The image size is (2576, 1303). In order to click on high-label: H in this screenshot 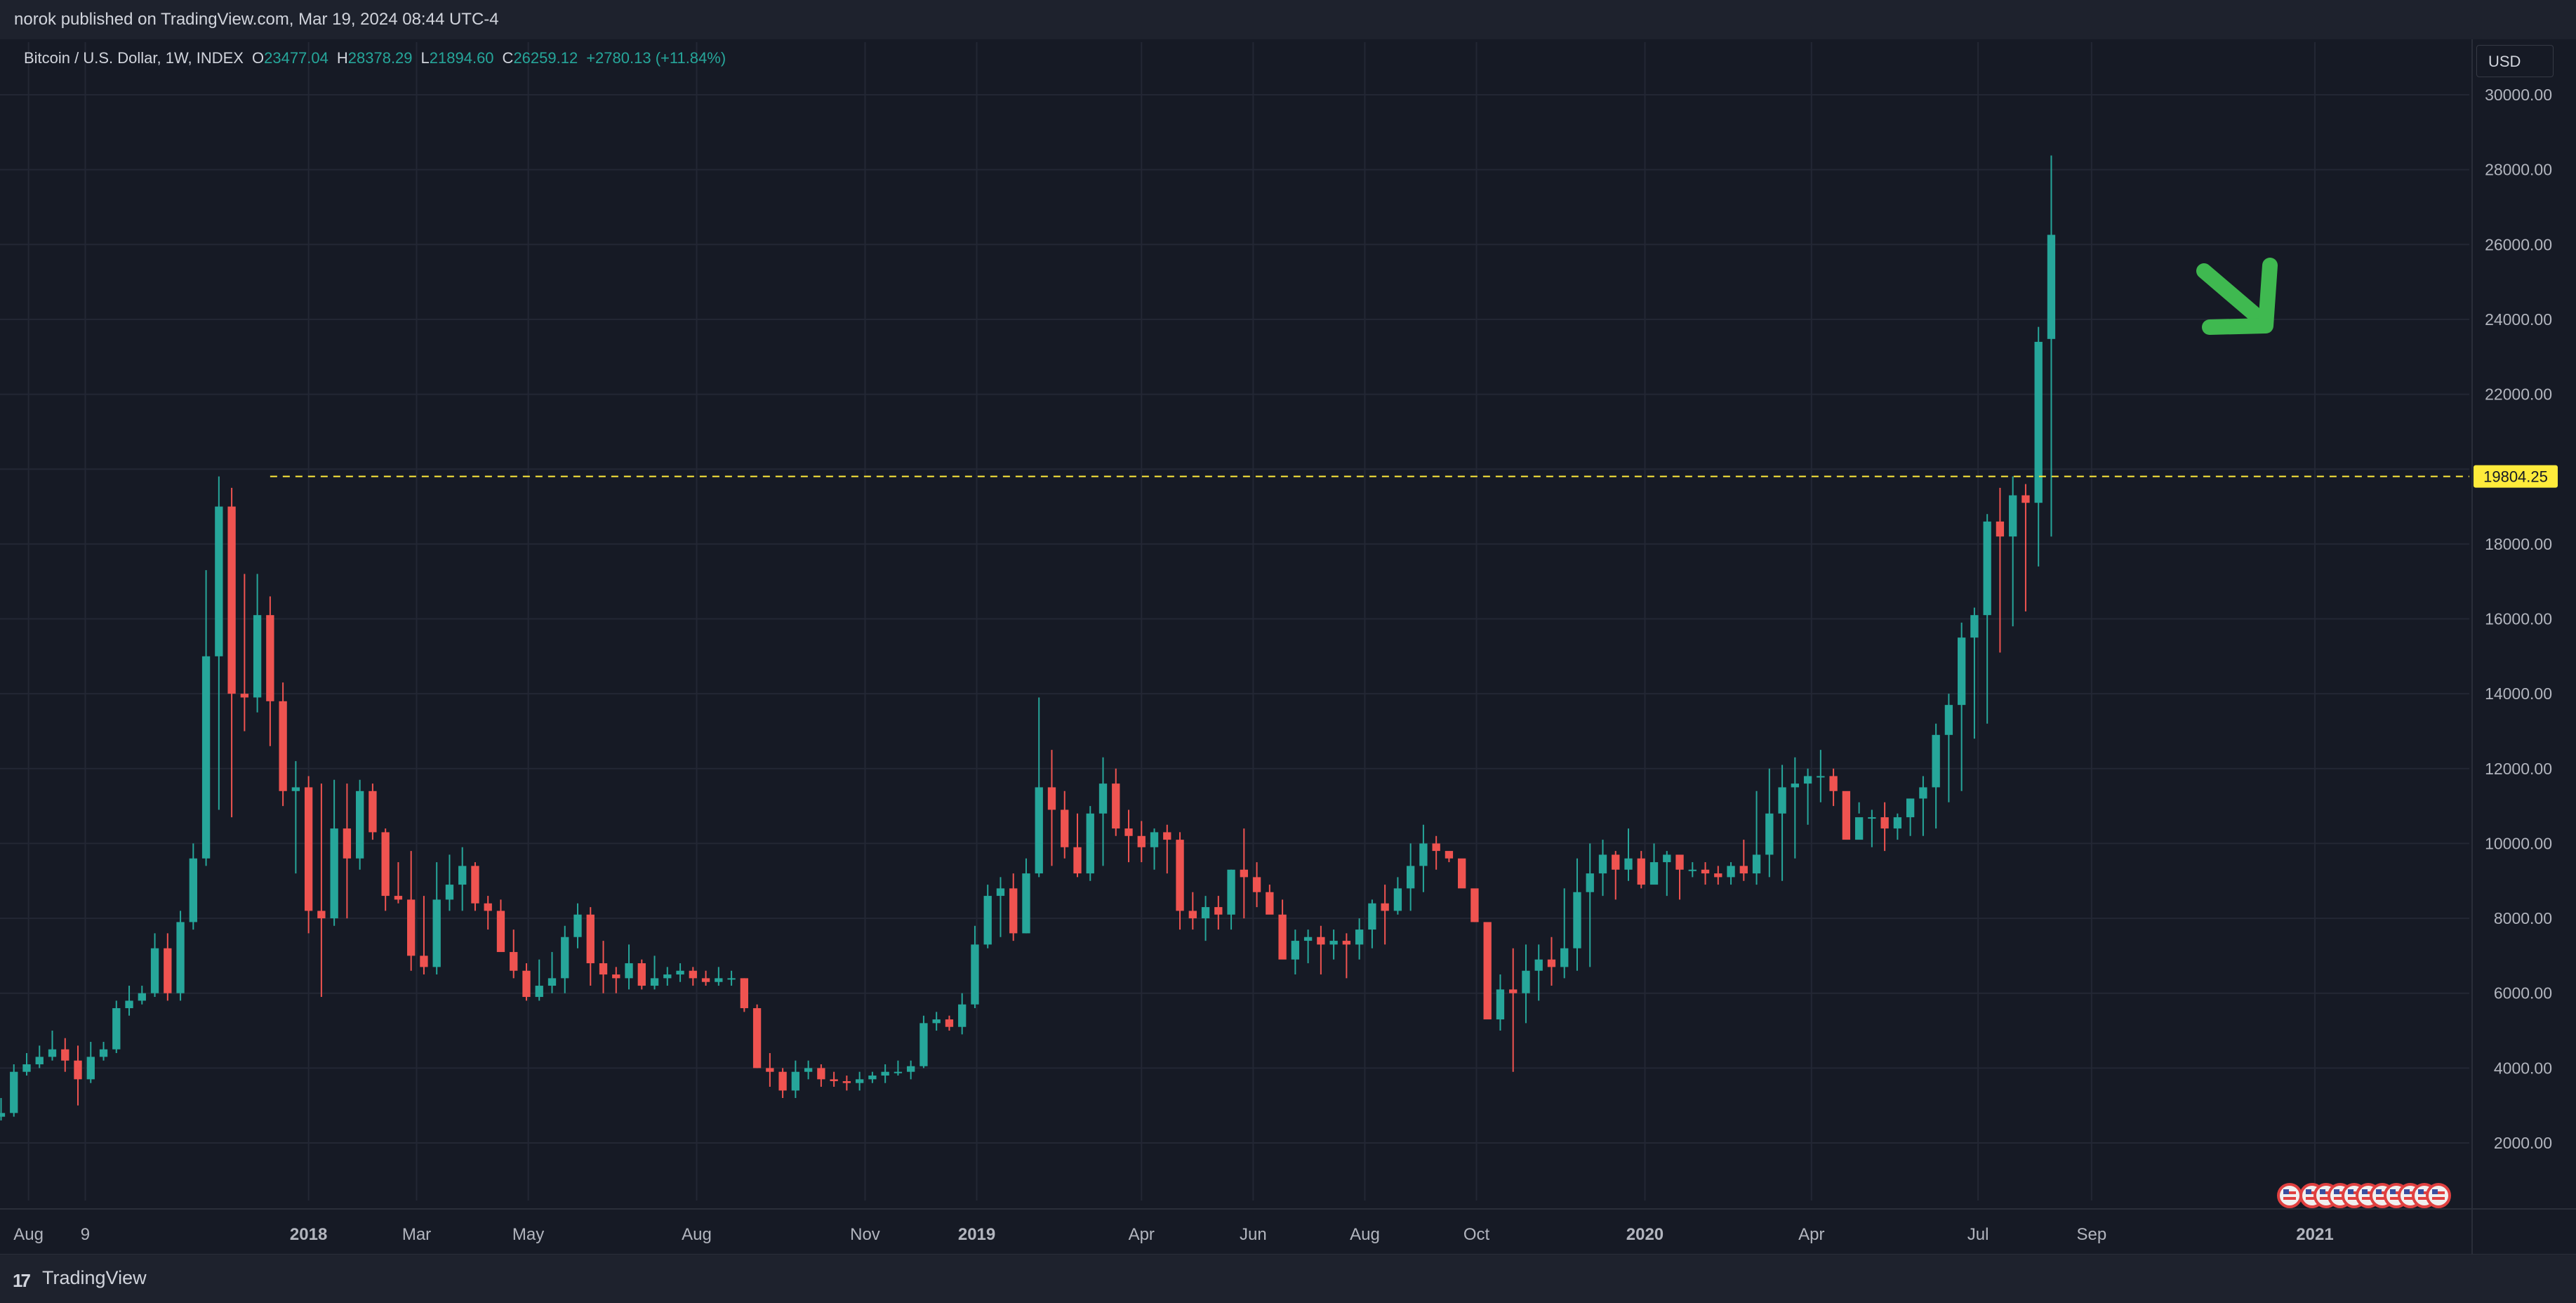, I will do `click(342, 58)`.